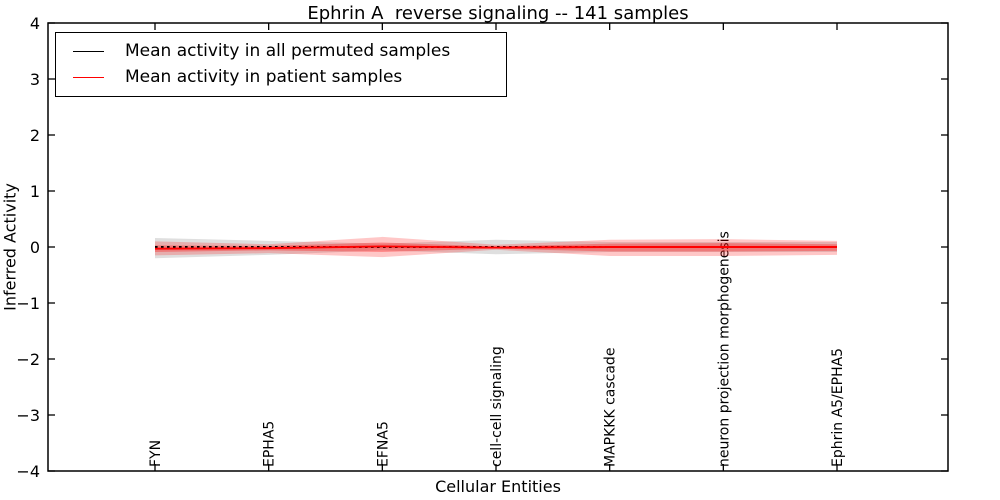 The image size is (1000, 500). Describe the element at coordinates (498, 486) in the screenshot. I see `x-axis-title: Cellular Entities` at that location.